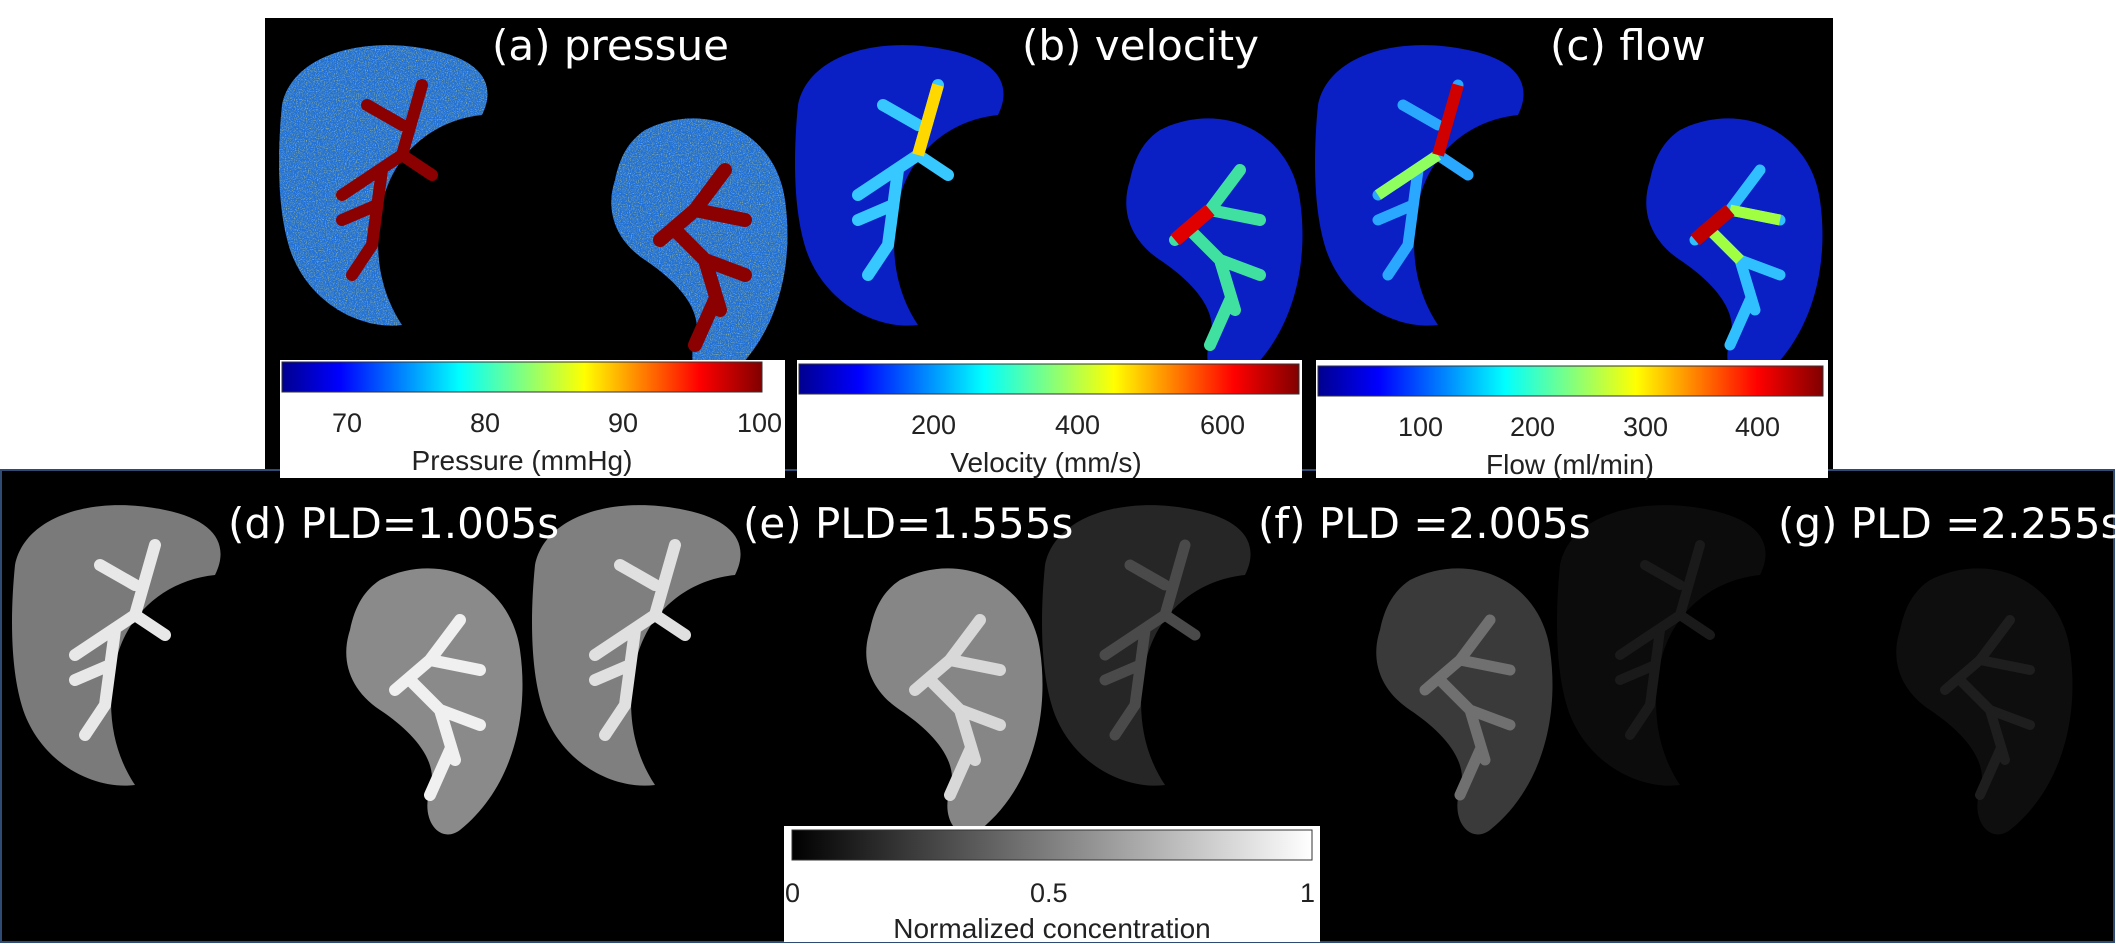 This screenshot has height=944, width=2116. Describe the element at coordinates (1420, 427) in the screenshot. I see `tick-flow-100: 100` at that location.